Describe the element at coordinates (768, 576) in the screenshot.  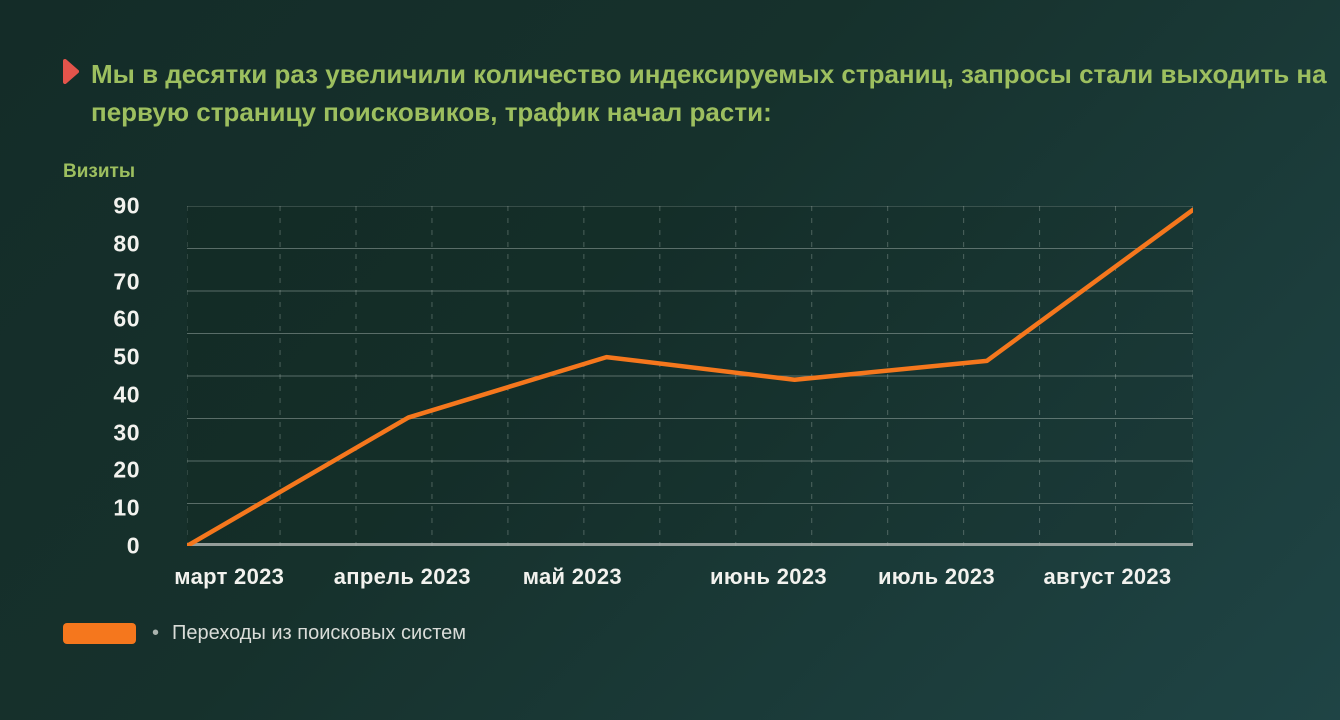
I see `x-axis-label: июнь 2023` at that location.